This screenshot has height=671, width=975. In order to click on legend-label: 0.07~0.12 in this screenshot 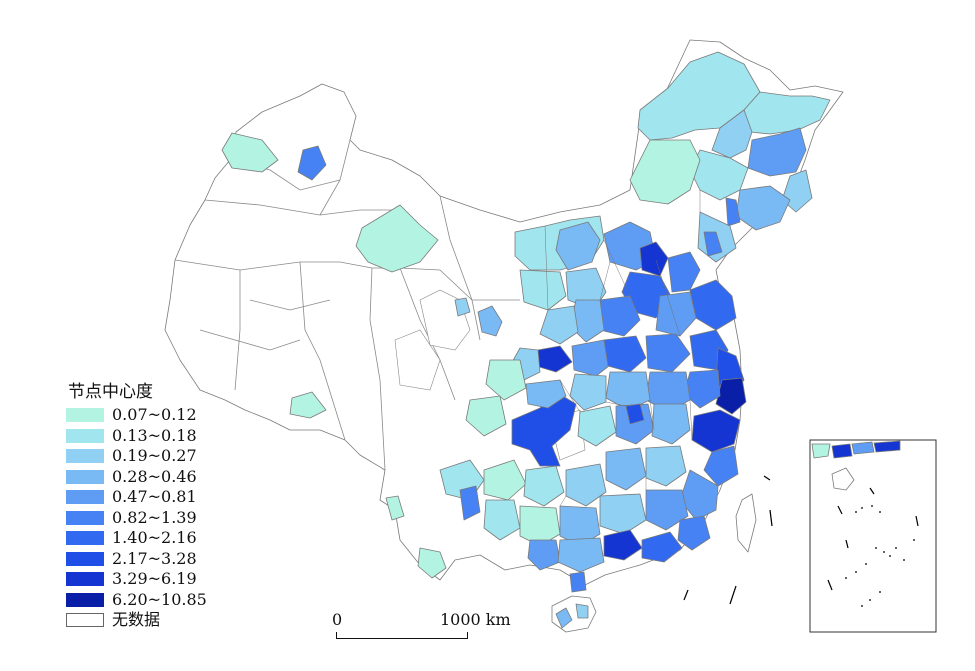, I will do `click(154, 415)`.